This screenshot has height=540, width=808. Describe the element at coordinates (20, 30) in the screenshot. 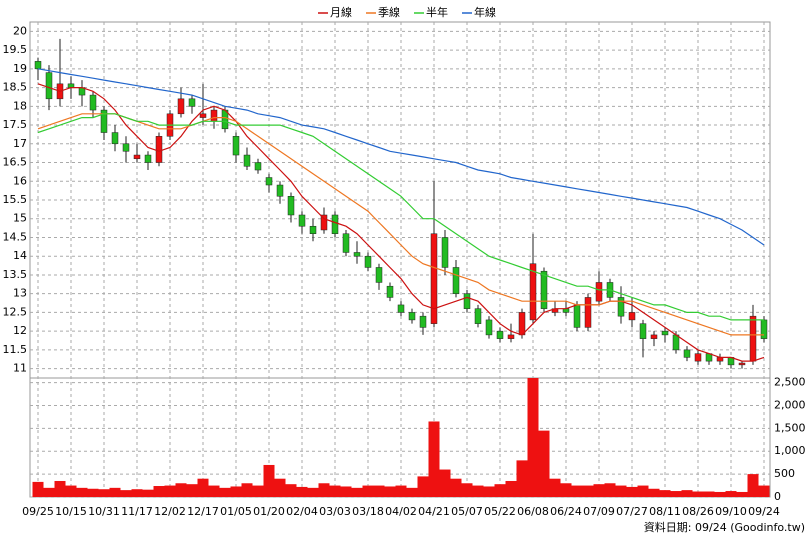

I see `y-tick-label: 20` at that location.